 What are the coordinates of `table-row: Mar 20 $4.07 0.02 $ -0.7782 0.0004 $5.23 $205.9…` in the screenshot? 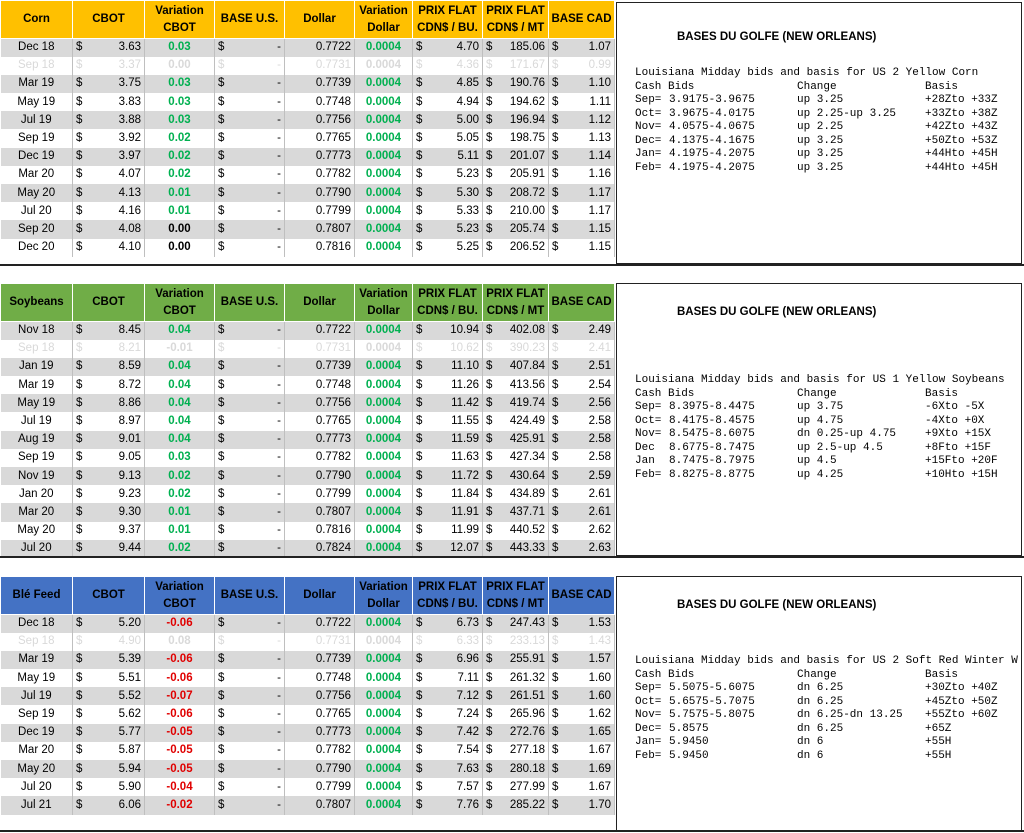 It's located at (307, 174).